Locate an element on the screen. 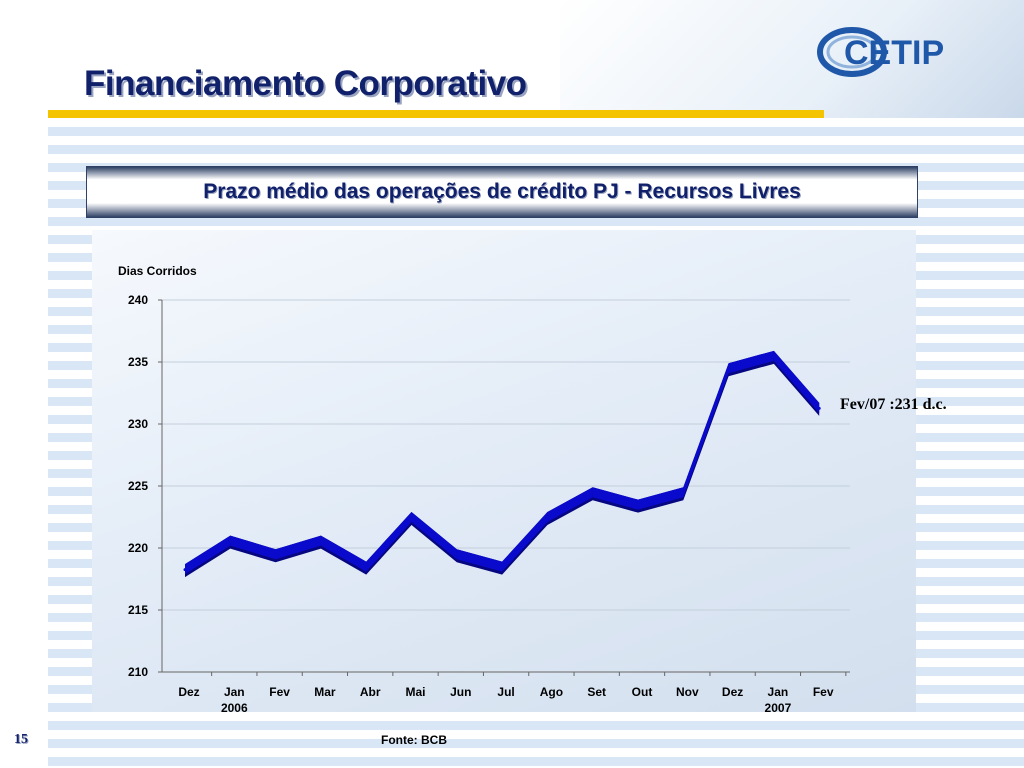 This screenshot has width=1024, height=768. y-tick-label: 225 is located at coordinates (138, 486).